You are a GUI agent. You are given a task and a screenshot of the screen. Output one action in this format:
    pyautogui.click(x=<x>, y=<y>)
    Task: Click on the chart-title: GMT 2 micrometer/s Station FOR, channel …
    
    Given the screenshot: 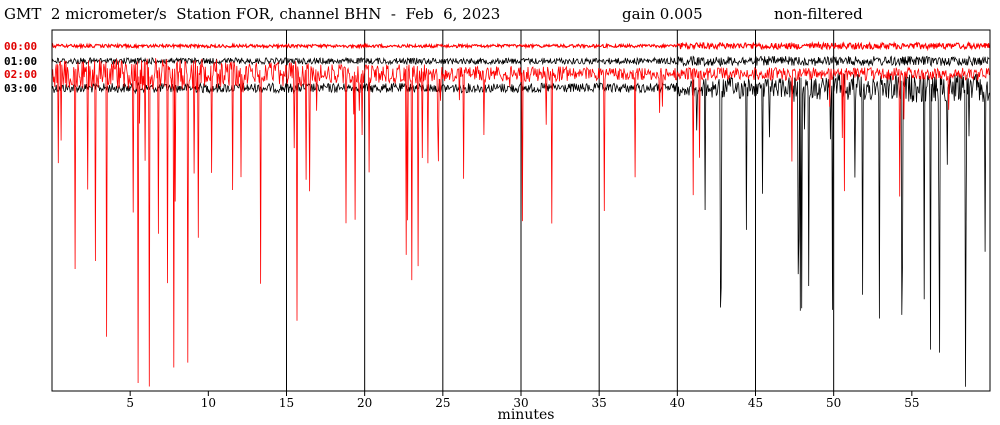 What is the action you would take?
    pyautogui.click(x=252, y=14)
    